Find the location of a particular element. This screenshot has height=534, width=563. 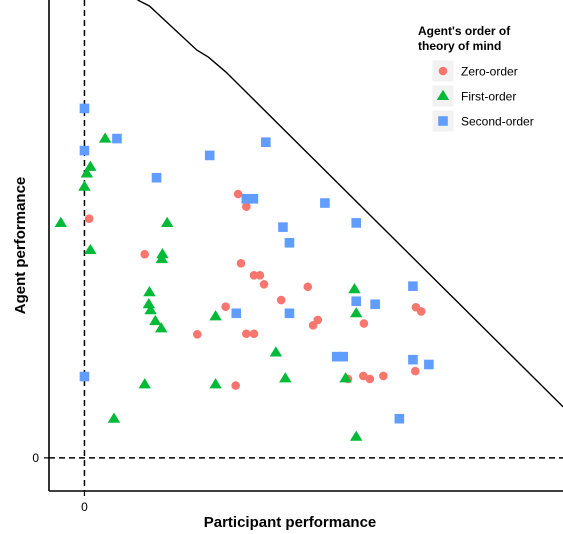

y-axis-title: Agent performance is located at coordinates (20, 246).